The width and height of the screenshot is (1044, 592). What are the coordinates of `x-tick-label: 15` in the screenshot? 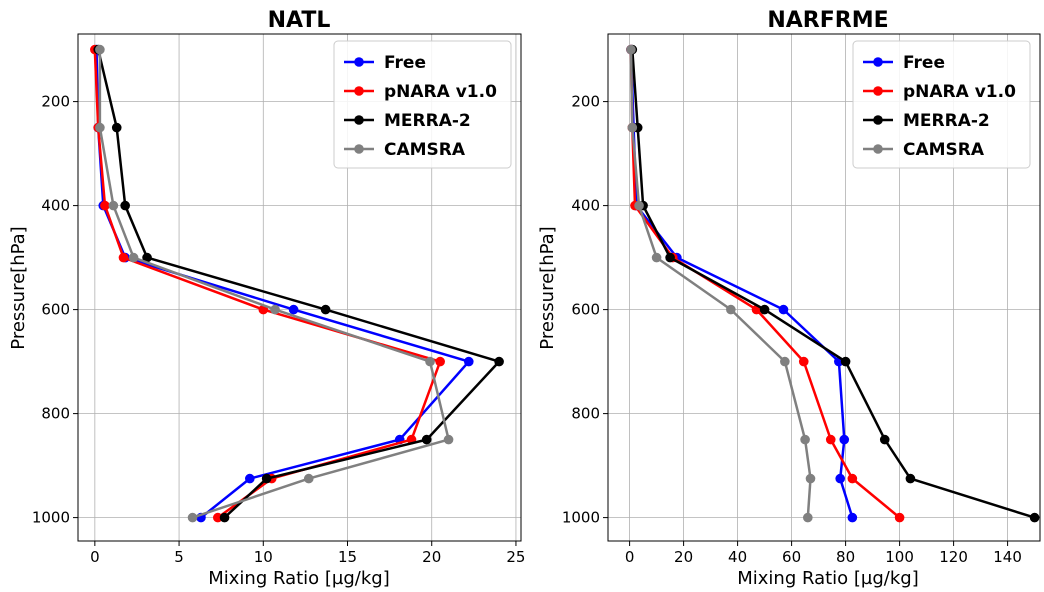 It's located at (347, 557).